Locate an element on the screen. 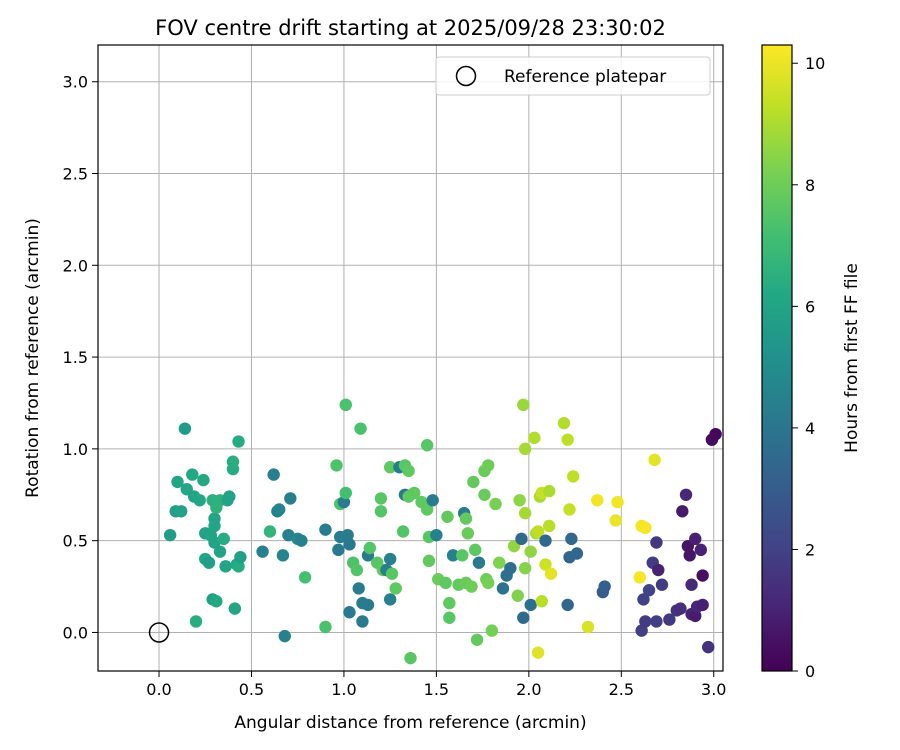 The image size is (900, 750). y-tick-label: 2.5 is located at coordinates (75, 174).